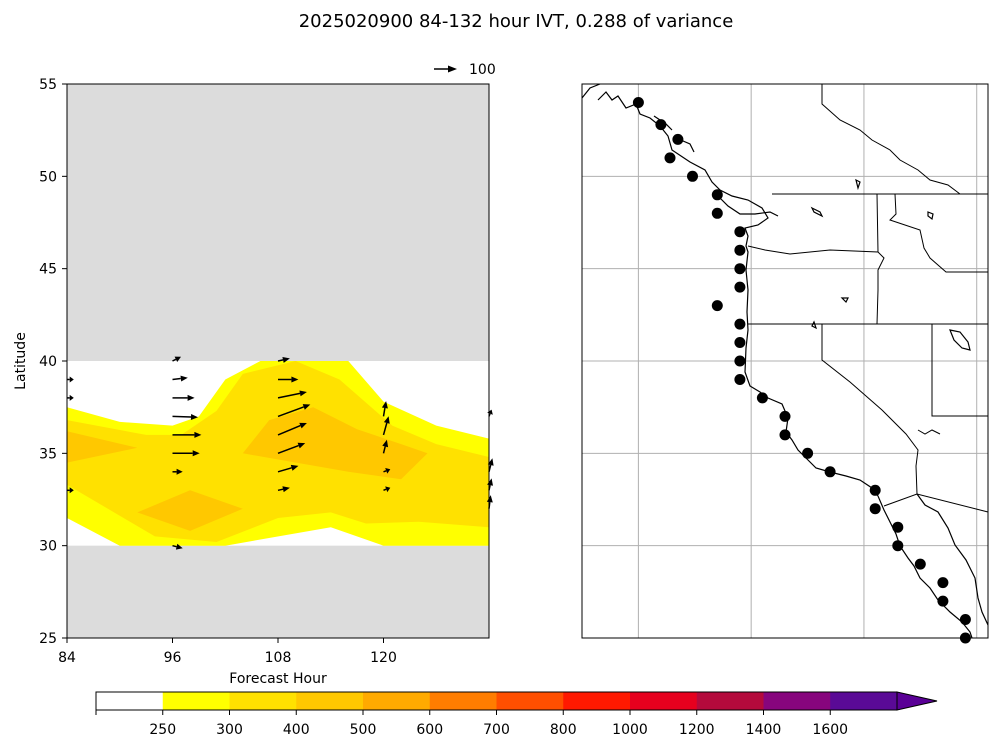 Image resolution: width=1000 pixels, height=749 pixels. What do you see at coordinates (482, 70) in the screenshot?
I see `quiver-key-label: 100` at bounding box center [482, 70].